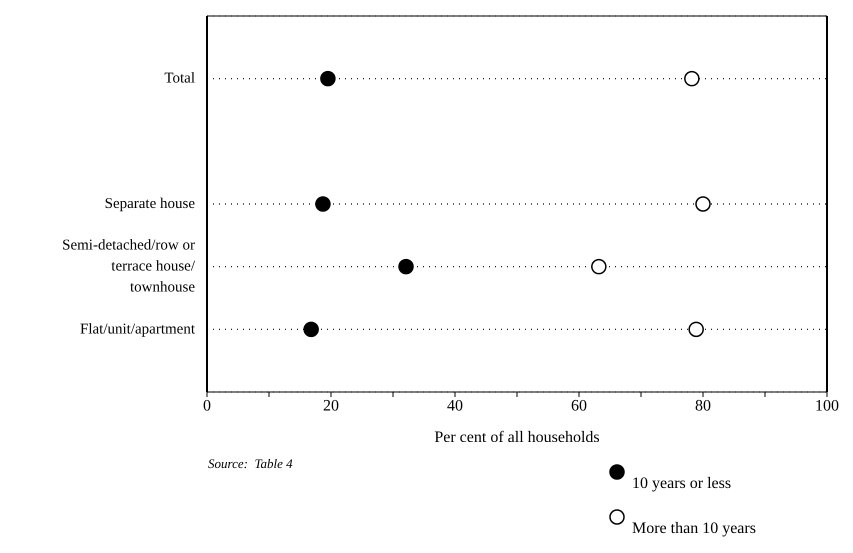 The width and height of the screenshot is (853, 553). What do you see at coordinates (179, 78) in the screenshot?
I see `y-tick-label: Total` at bounding box center [179, 78].